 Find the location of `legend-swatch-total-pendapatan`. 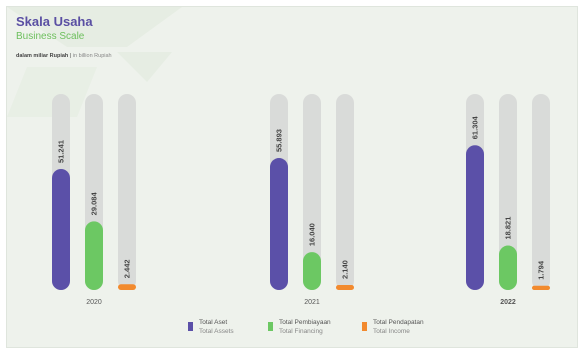

legend-swatch-total-pendapatan is located at coordinates (364, 326).